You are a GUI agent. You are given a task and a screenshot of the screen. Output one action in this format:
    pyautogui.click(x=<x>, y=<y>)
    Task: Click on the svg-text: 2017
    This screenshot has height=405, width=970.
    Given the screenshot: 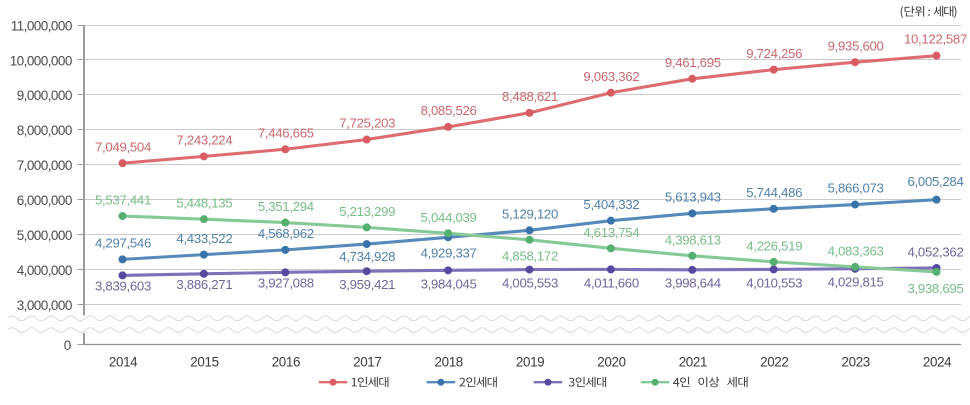 What is the action you would take?
    pyautogui.click(x=367, y=362)
    